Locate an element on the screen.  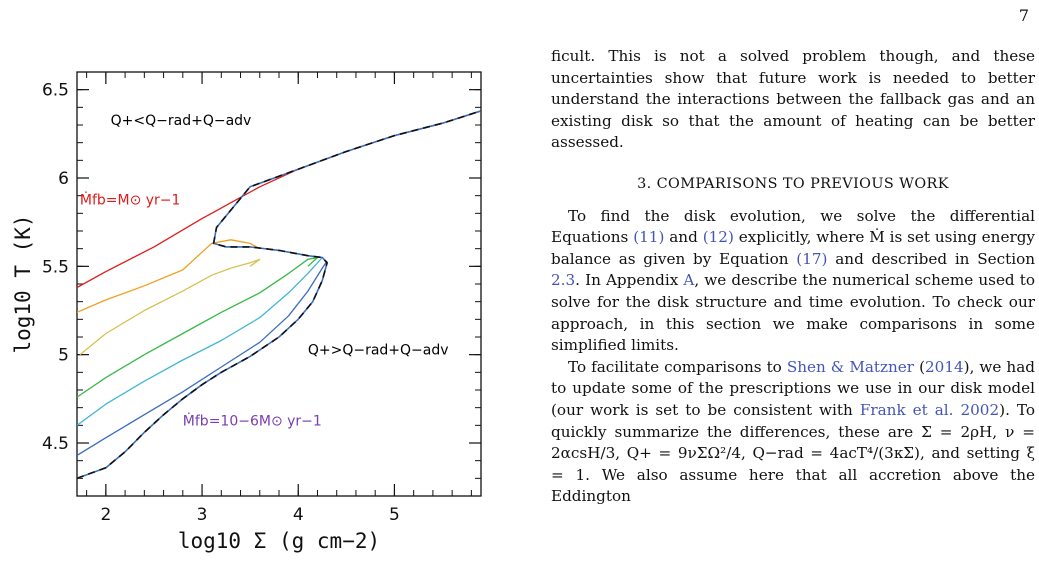
y-tick-label: 5.5 is located at coordinates (55, 267).